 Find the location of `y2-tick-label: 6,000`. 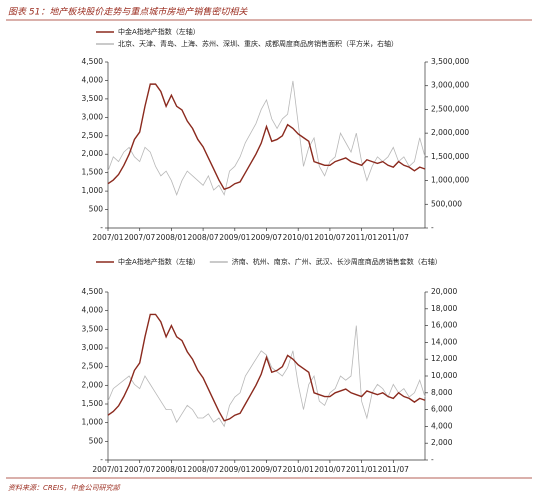

y2-tick-label: 6,000 is located at coordinates (442, 409).